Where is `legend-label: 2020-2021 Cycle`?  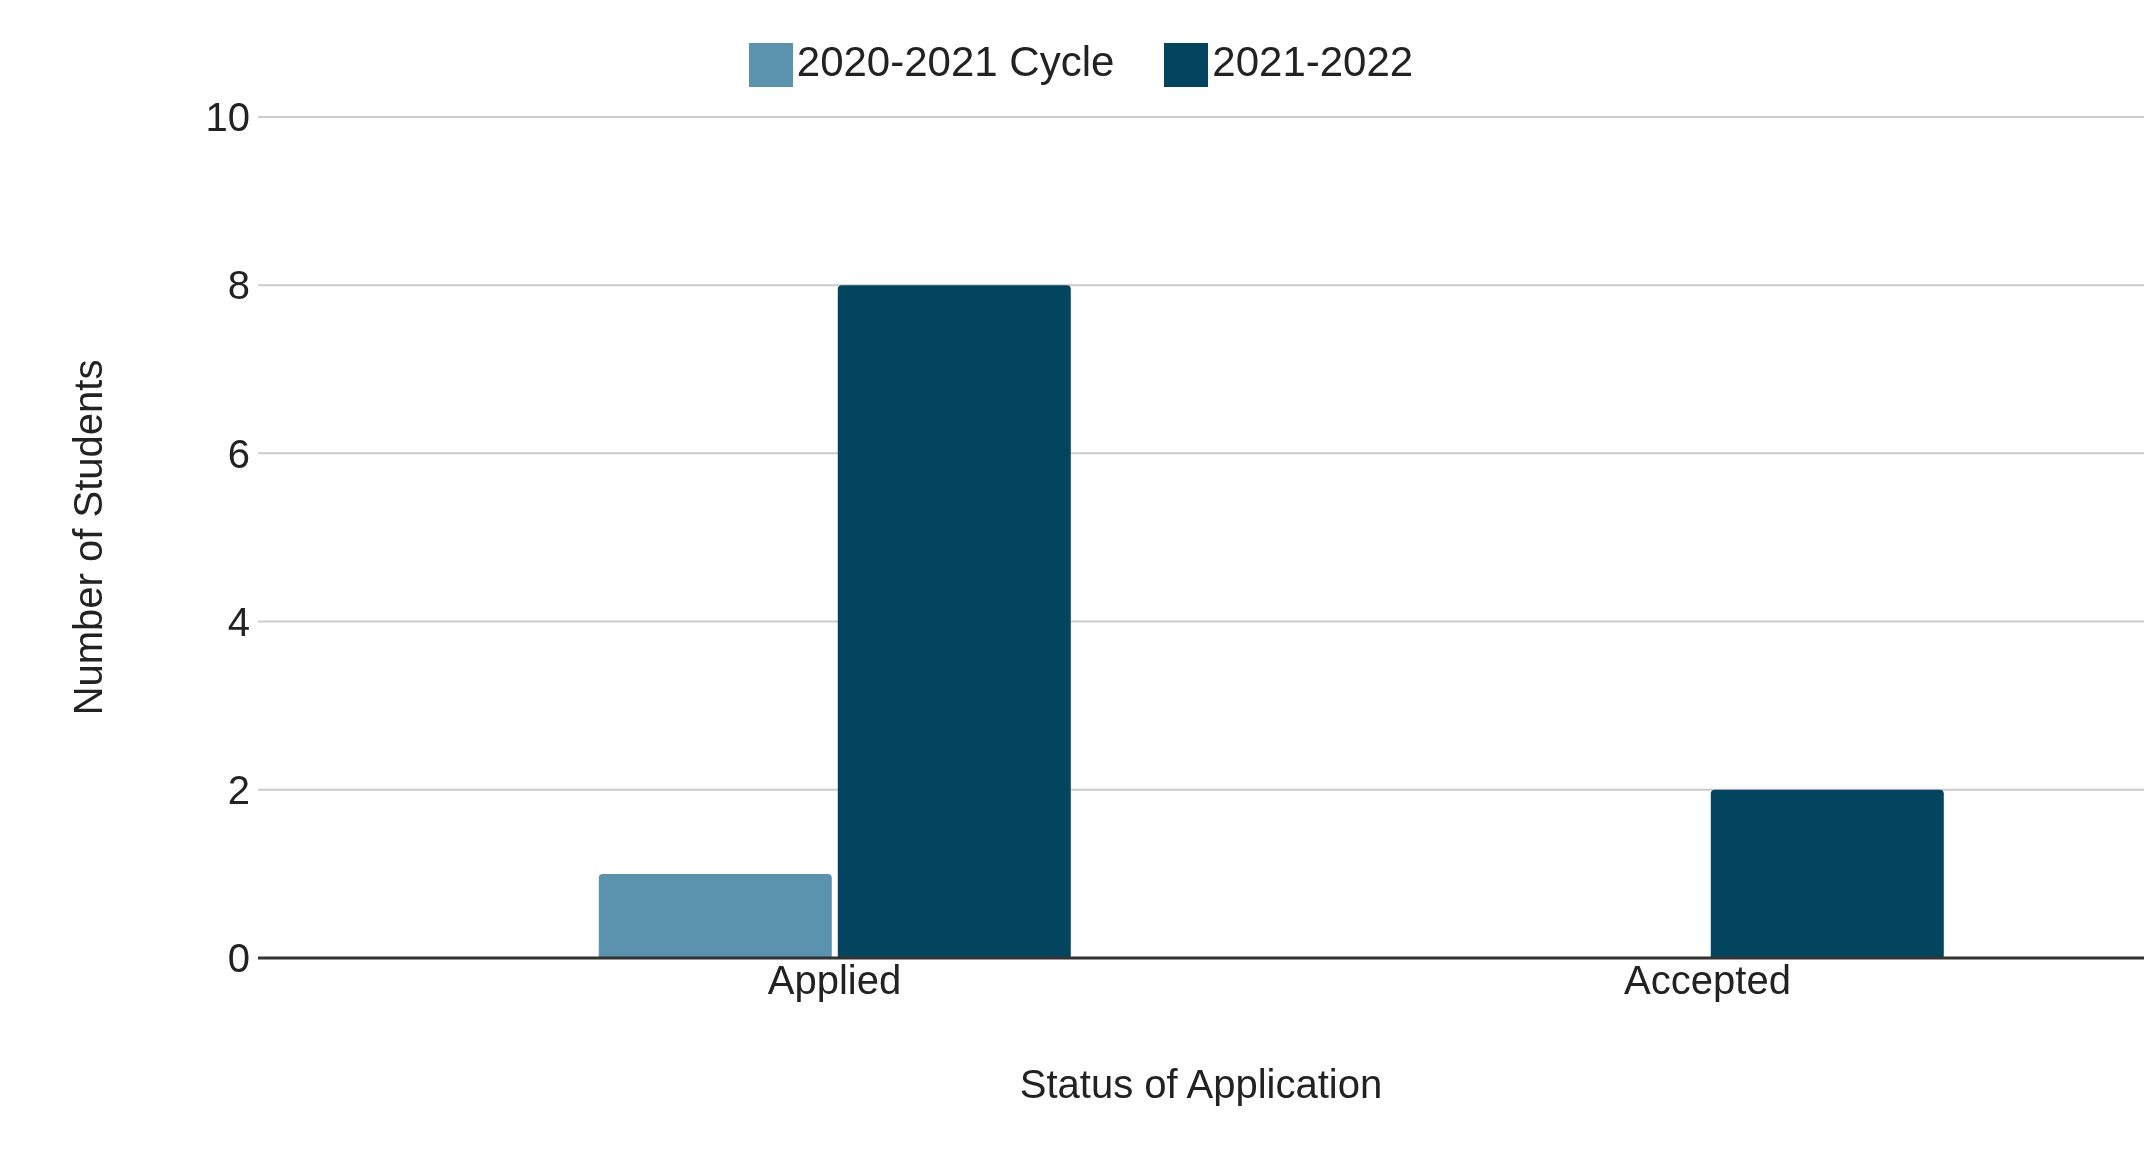
legend-label: 2020-2021 Cycle is located at coordinates (955, 61).